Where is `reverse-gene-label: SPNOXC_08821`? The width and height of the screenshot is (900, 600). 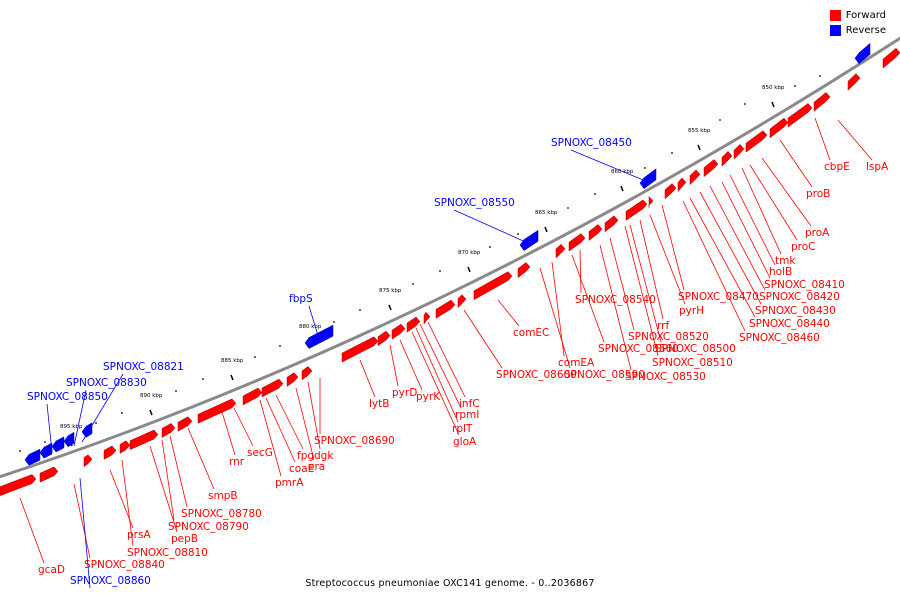
reverse-gene-label: SPNOXC_08821 is located at coordinates (143, 367).